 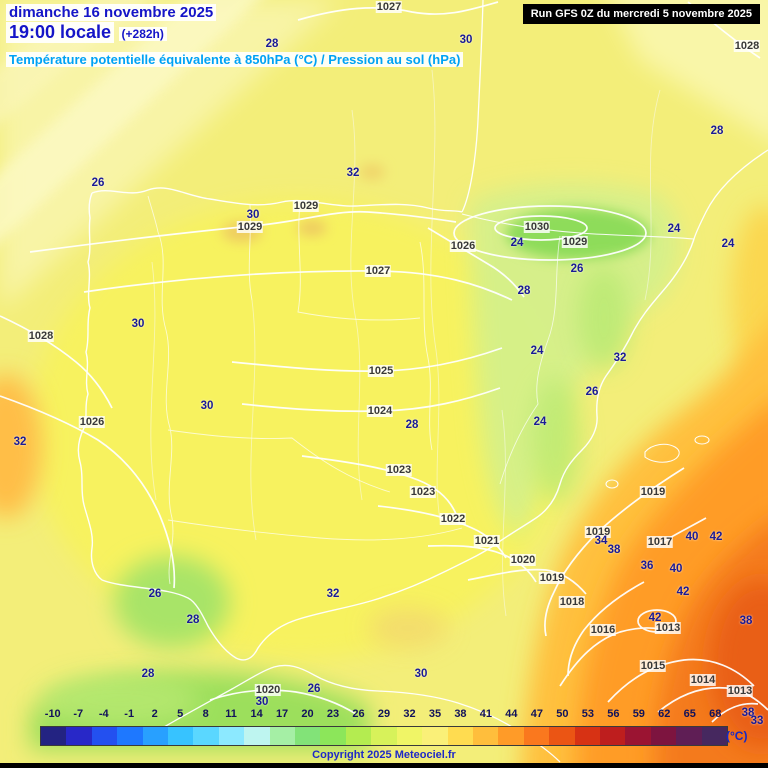 I want to click on color-scale-bar, so click(x=384, y=736).